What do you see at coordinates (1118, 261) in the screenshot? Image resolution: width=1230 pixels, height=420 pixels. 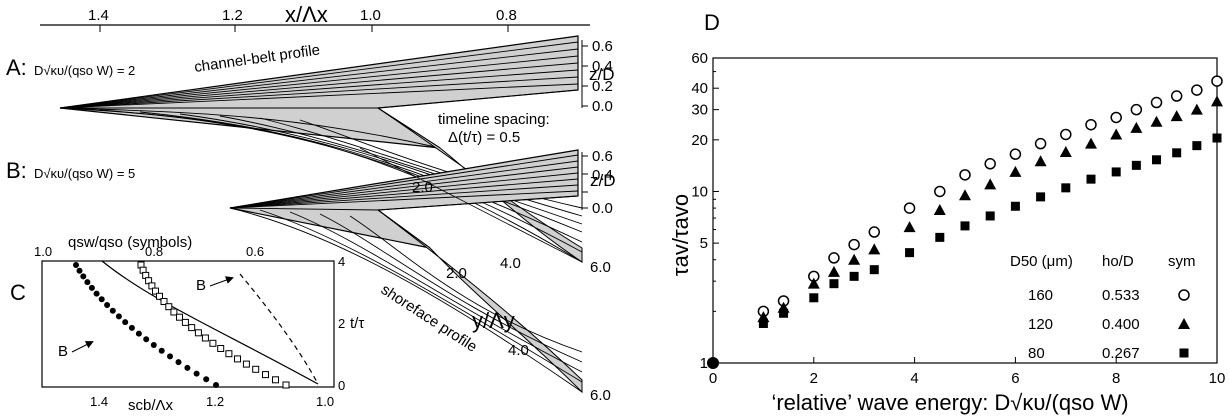 I see `legend-header: ho/D` at bounding box center [1118, 261].